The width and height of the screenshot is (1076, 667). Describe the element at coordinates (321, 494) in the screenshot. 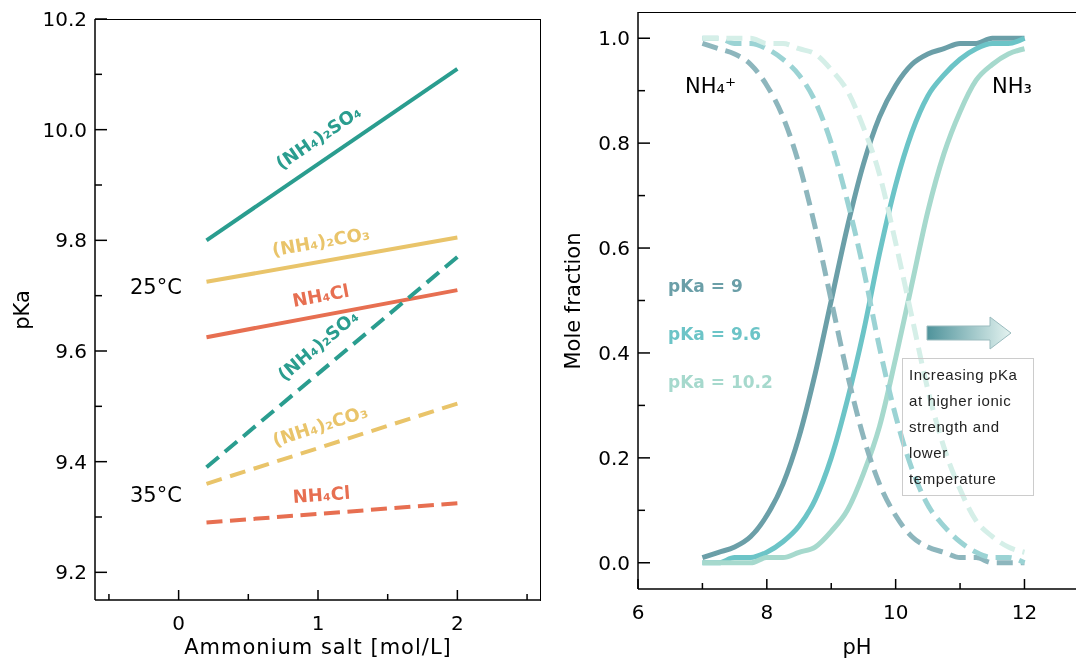

I see `series-label: NH₄Cl` at that location.